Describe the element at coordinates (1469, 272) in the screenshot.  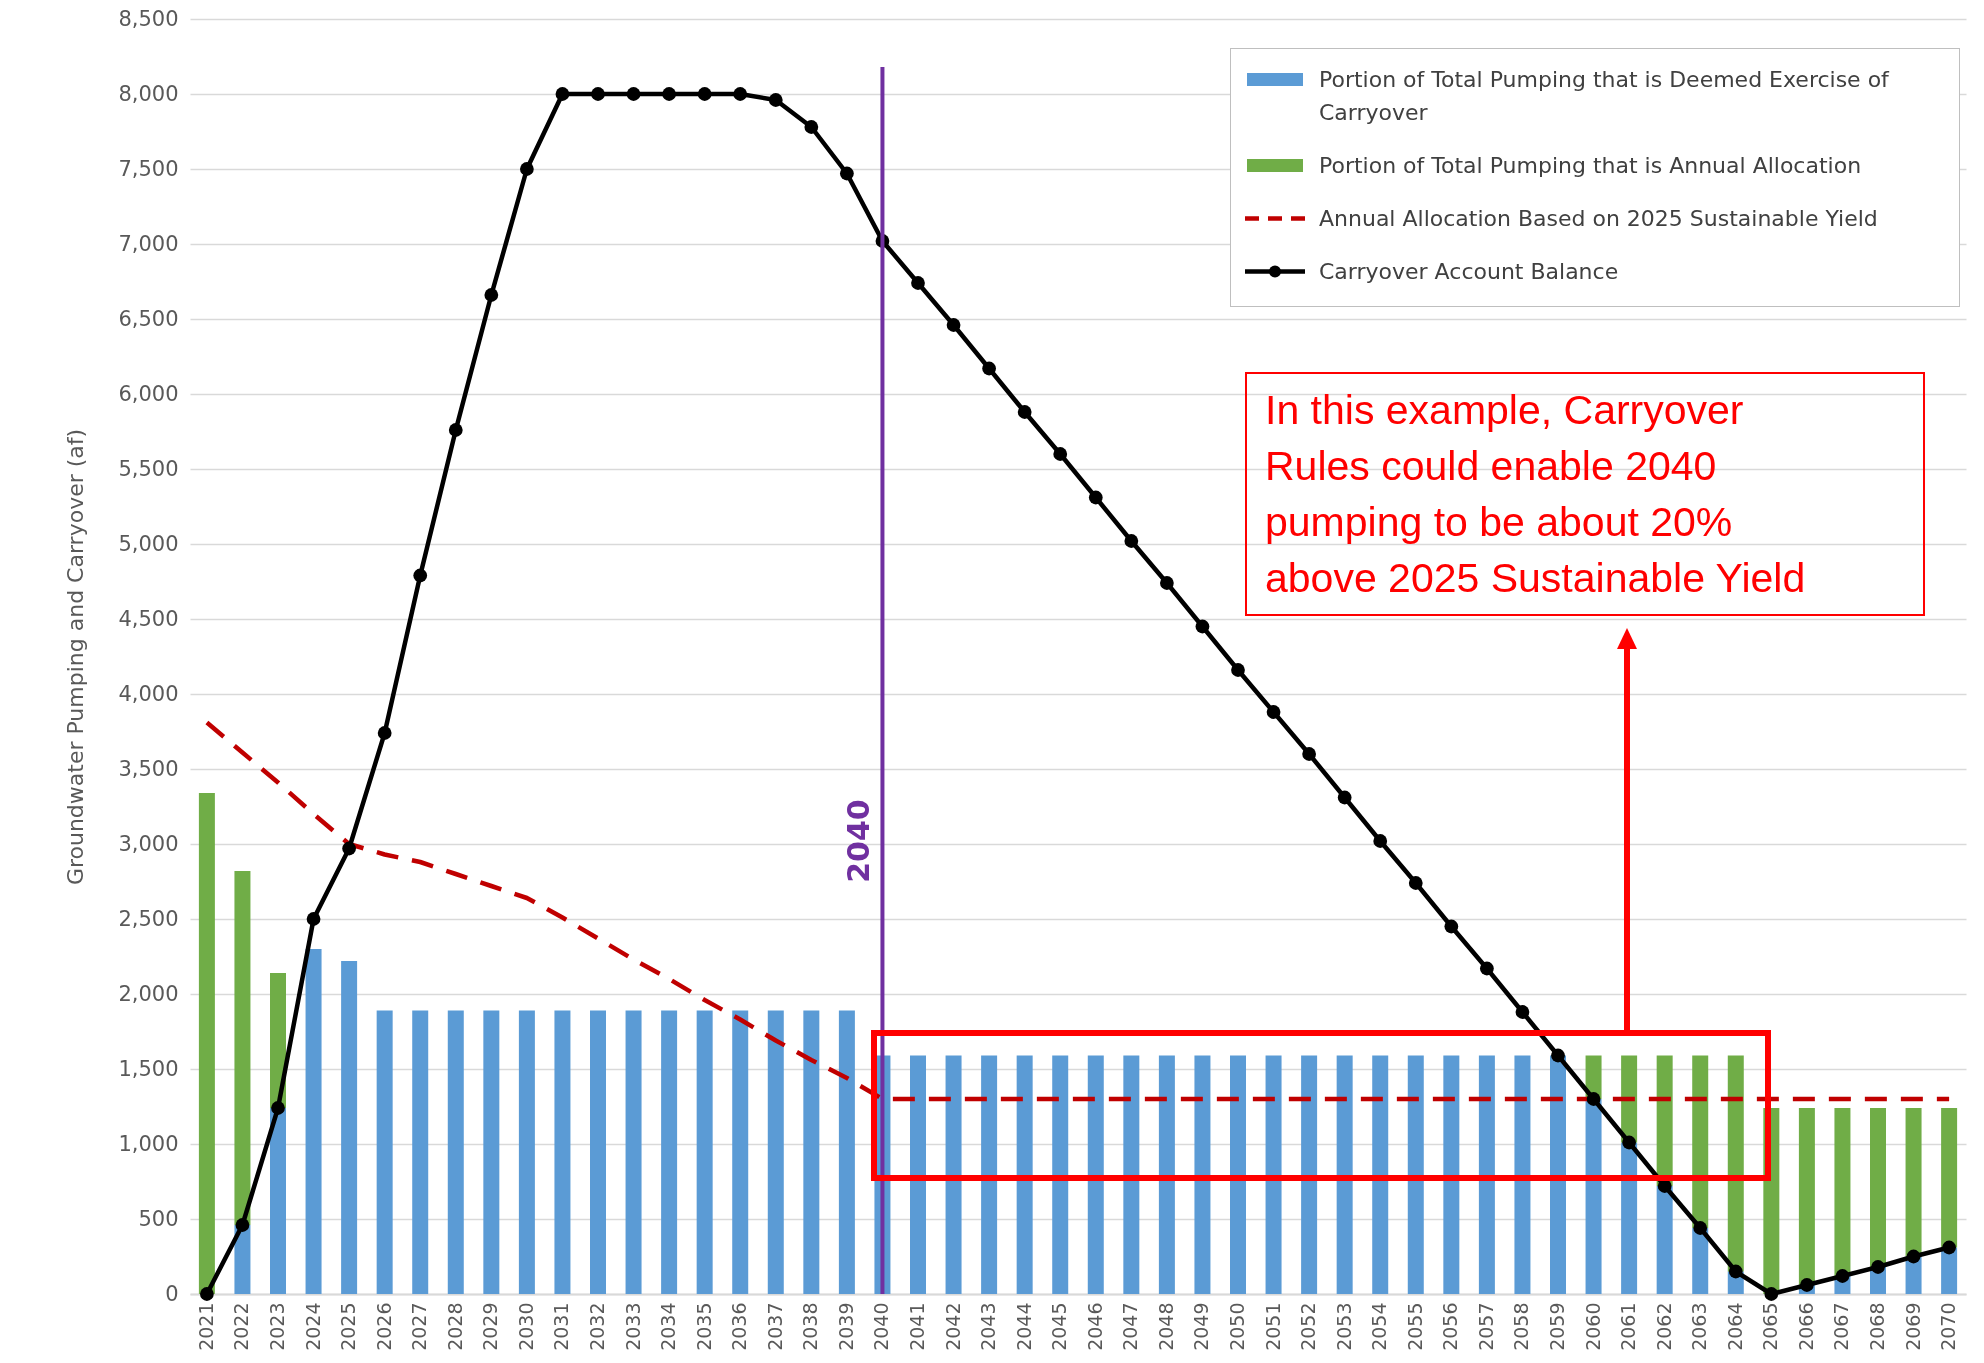
I see `legend-label: Carryover Account Balance` at that location.